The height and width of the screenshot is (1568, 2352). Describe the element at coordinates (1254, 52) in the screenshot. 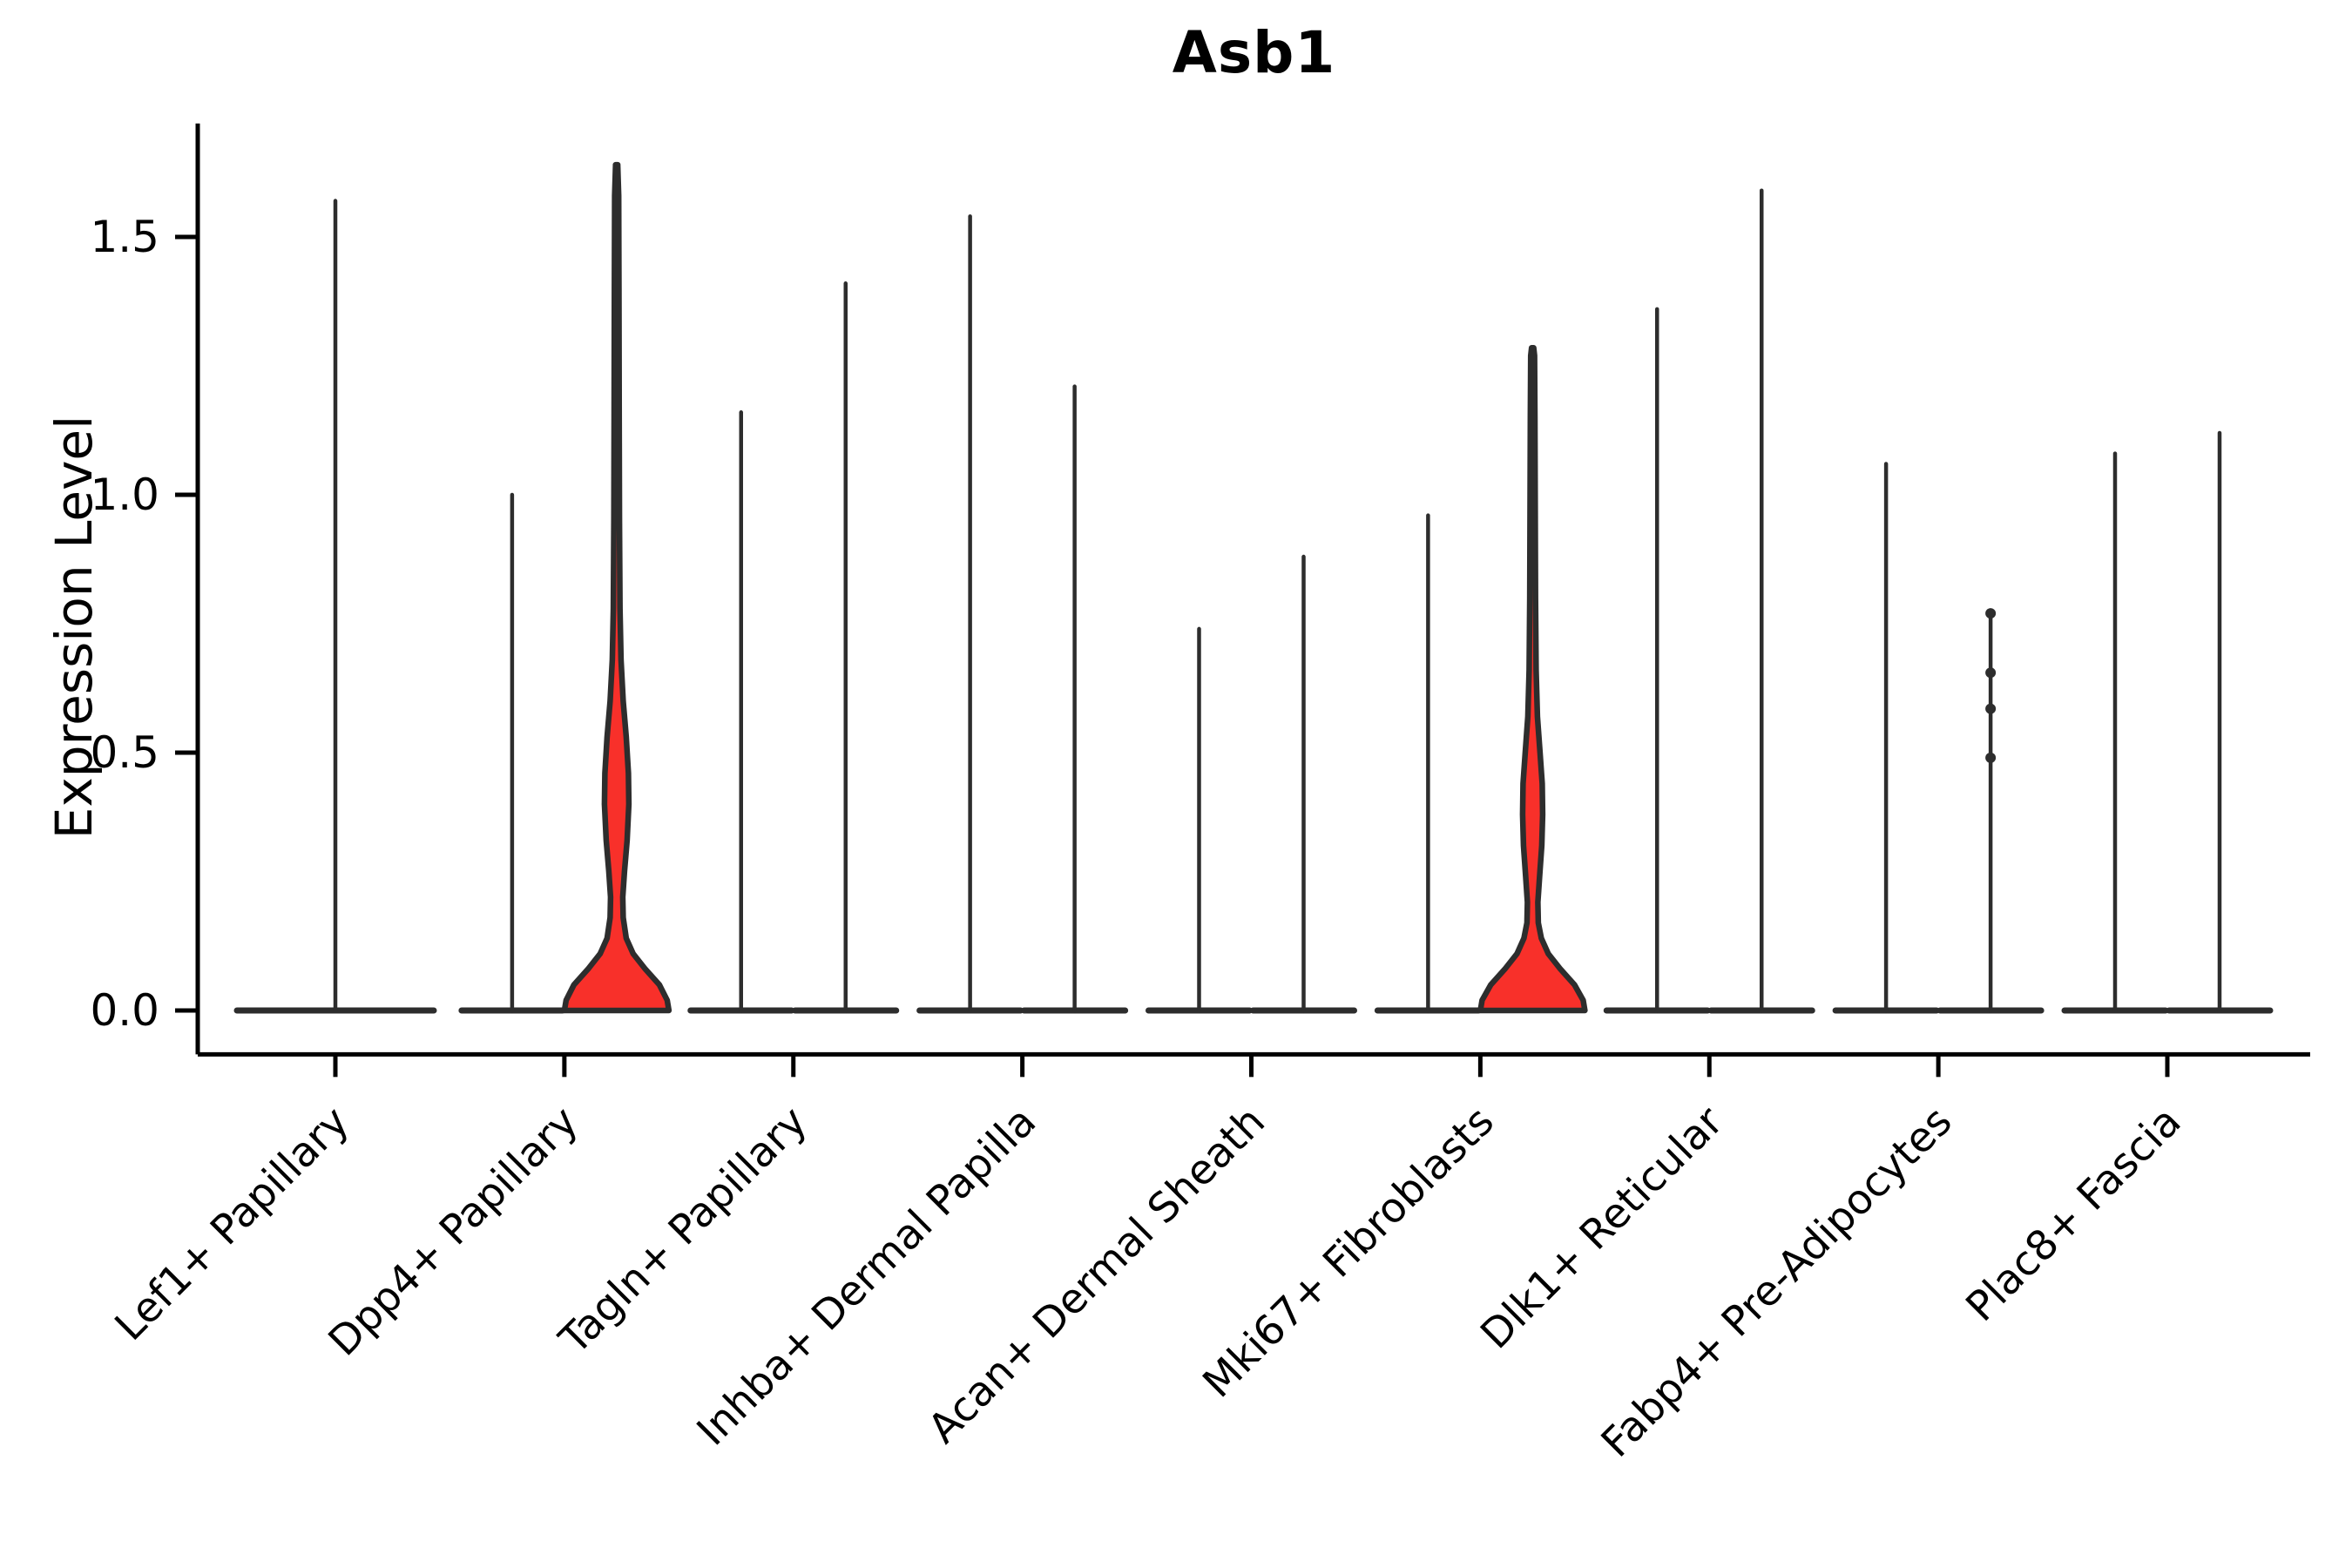

I see `plot-title: Asb1` at that location.